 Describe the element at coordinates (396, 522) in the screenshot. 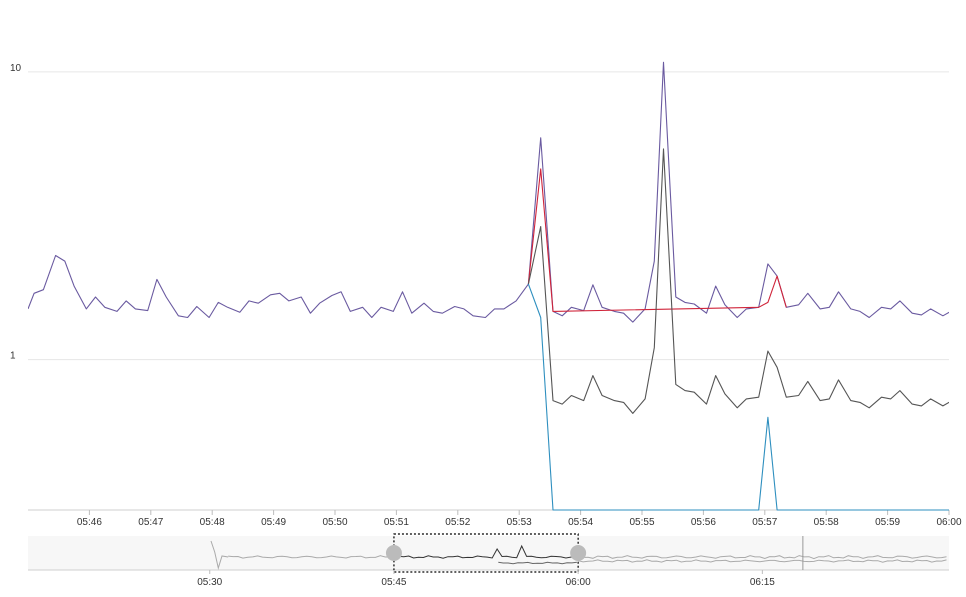

I see `x-tick-label: 05:51` at that location.